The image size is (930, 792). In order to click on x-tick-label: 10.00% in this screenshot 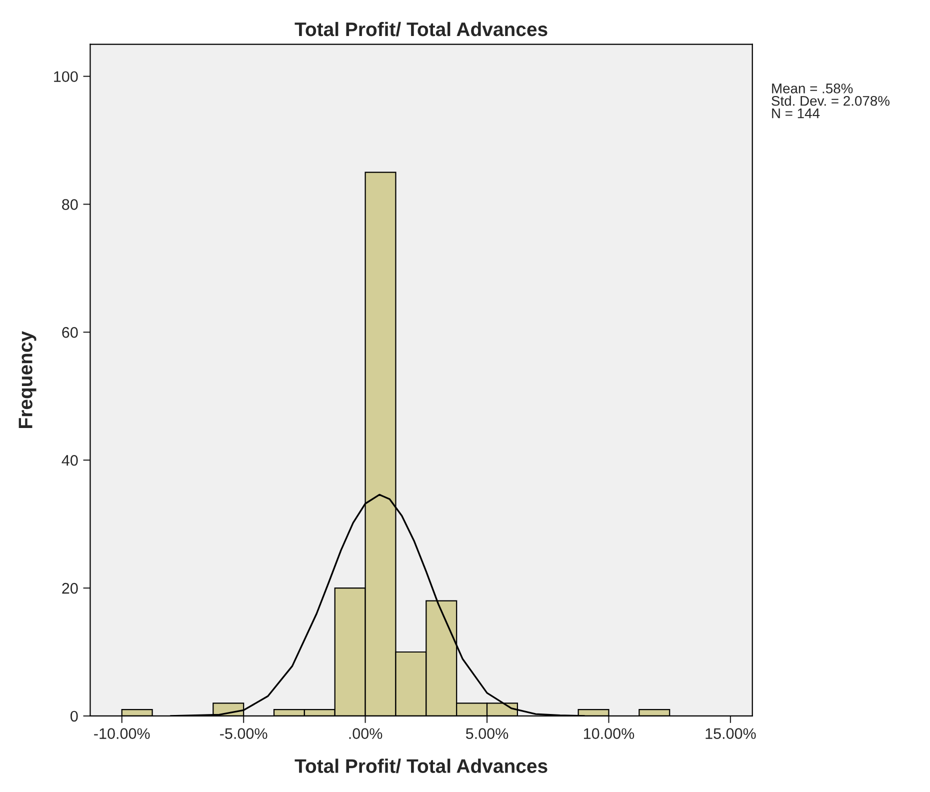, I will do `click(609, 733)`.